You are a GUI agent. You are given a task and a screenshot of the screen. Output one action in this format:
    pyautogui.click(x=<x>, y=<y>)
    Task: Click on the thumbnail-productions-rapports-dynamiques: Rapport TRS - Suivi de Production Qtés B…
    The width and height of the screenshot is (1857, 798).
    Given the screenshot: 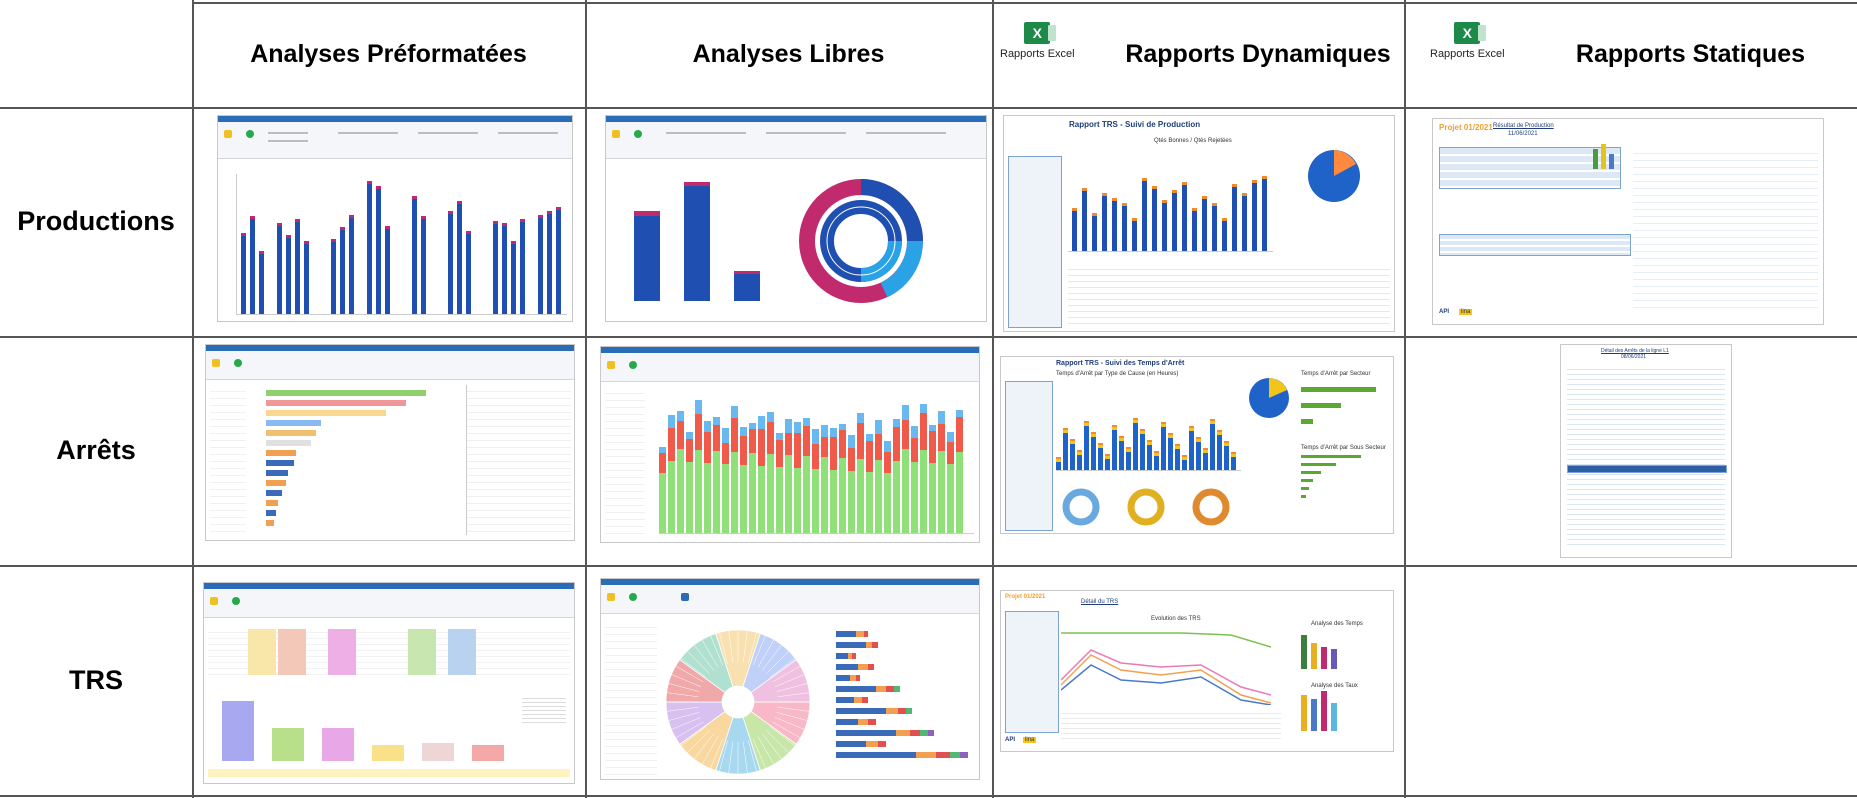 What is the action you would take?
    pyautogui.click(x=1199, y=223)
    